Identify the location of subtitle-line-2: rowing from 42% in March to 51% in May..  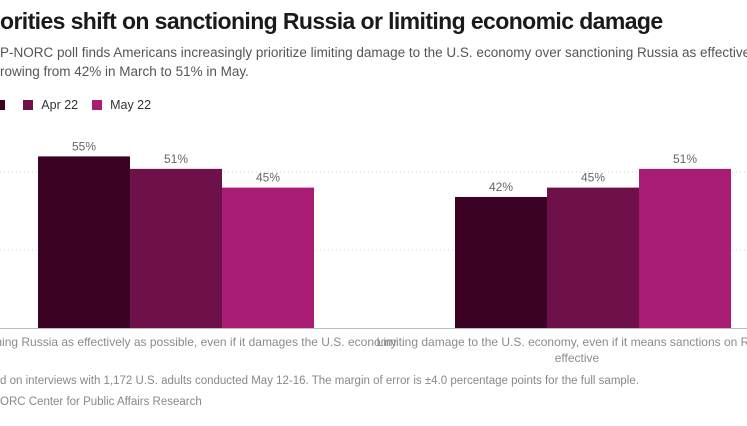
(124, 71).